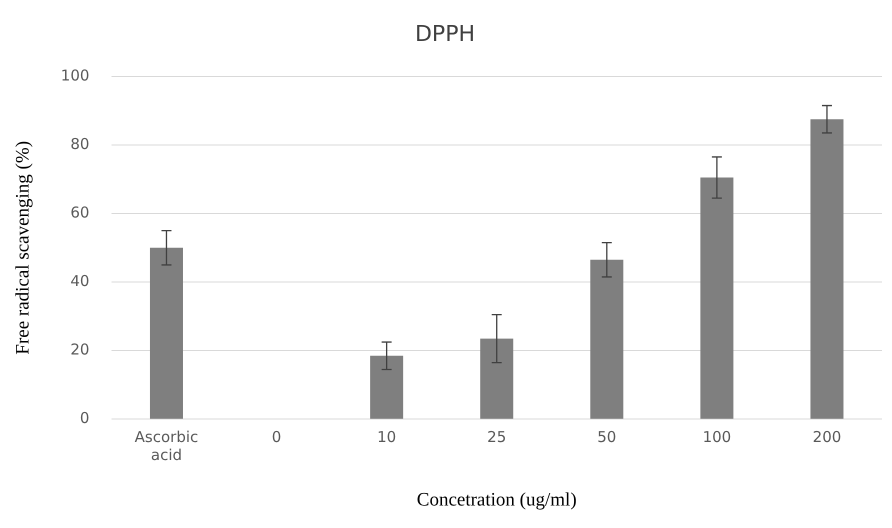 The height and width of the screenshot is (528, 892). I want to click on x-tick-label: 10, so click(386, 437).